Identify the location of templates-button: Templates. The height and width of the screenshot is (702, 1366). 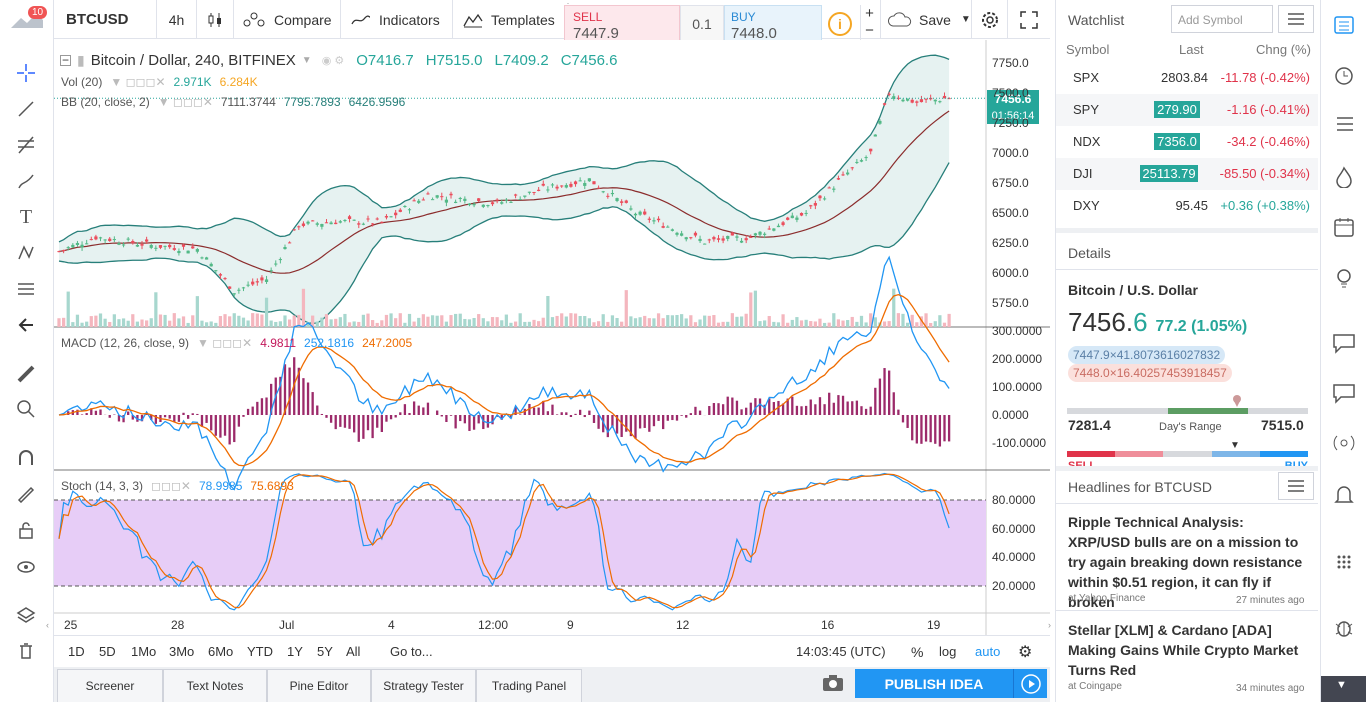
(508, 19).